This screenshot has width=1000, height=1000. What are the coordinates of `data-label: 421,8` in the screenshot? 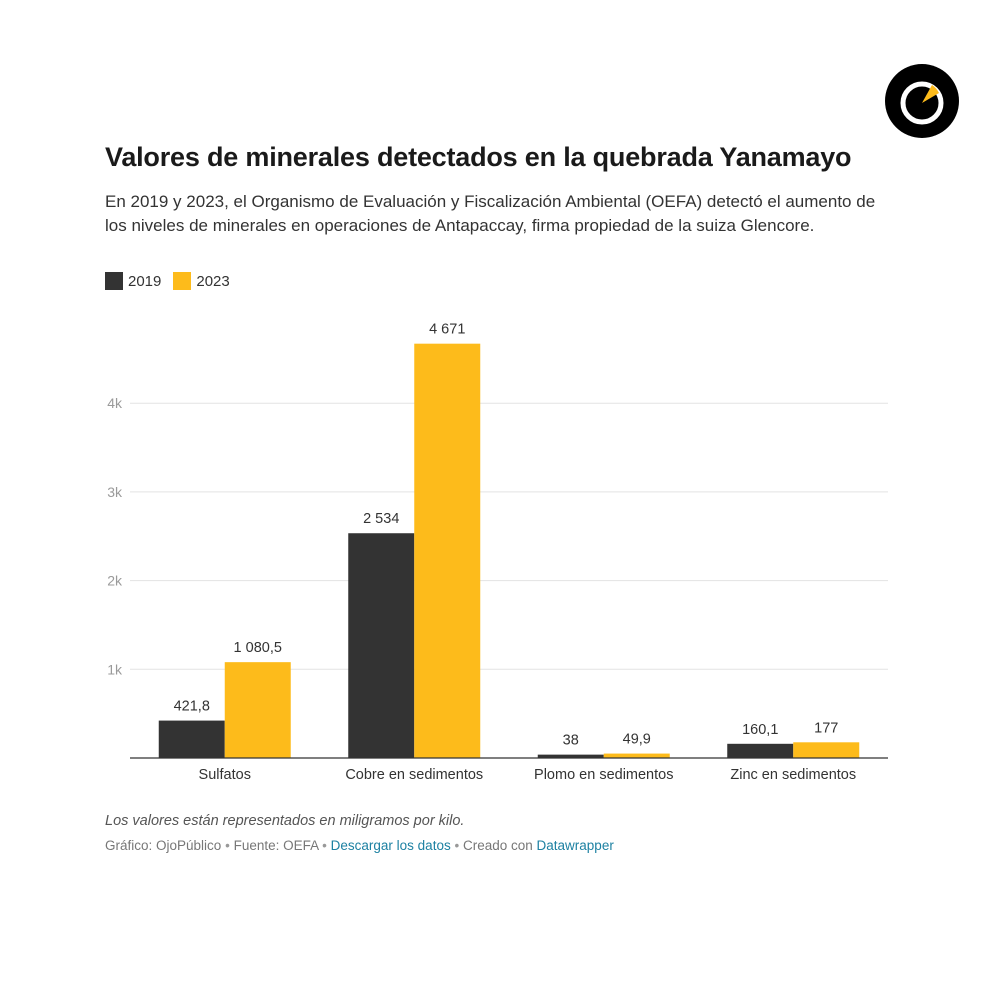 It's located at (192, 707).